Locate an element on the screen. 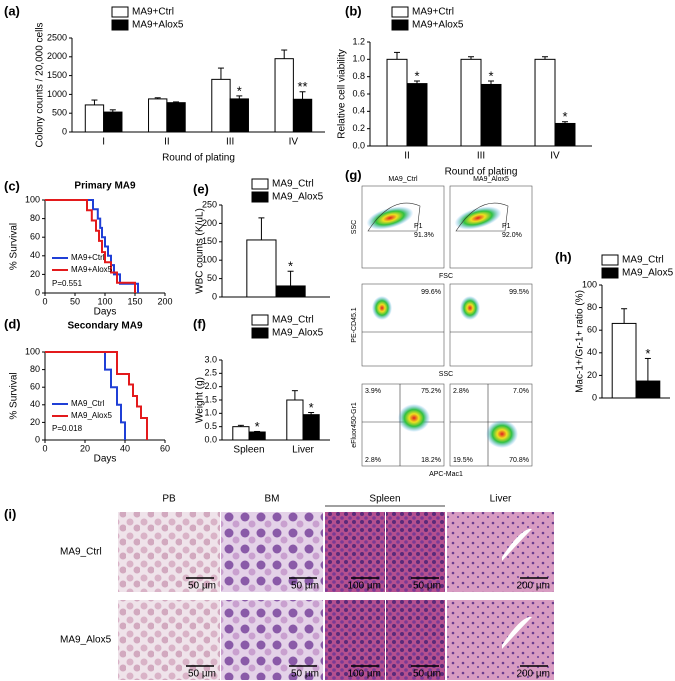 The width and height of the screenshot is (675, 681). x-axis-label: Days is located at coordinates (105, 459).